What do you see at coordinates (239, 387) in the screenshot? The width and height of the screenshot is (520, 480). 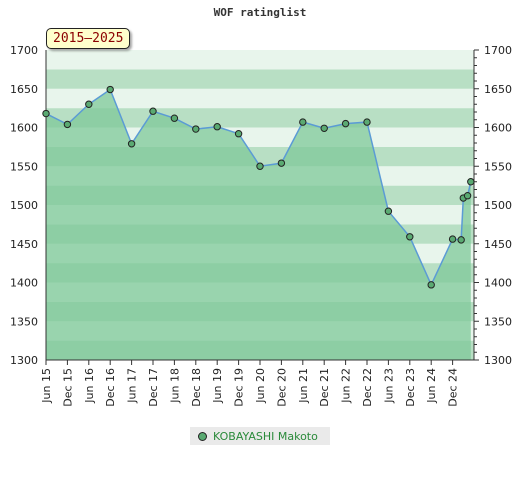 I see `x-tick-label: Dec 19` at bounding box center [239, 387].